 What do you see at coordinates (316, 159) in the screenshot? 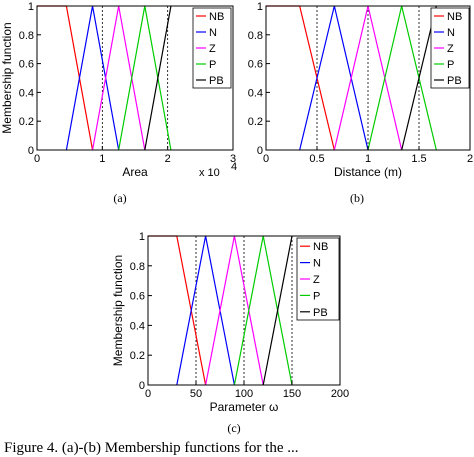
I see `x-tick-label: 0.5` at bounding box center [316, 159].